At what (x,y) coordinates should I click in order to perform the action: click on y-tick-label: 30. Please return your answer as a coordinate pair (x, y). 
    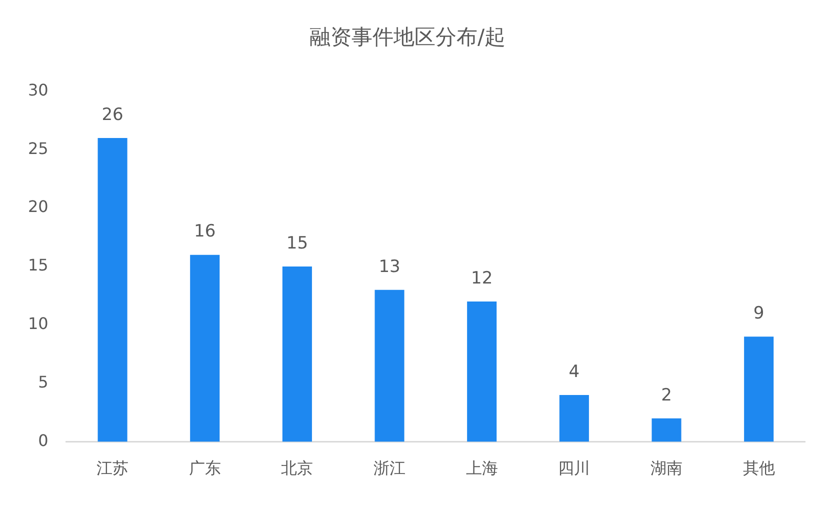
    Looking at the image, I should click on (38, 90).